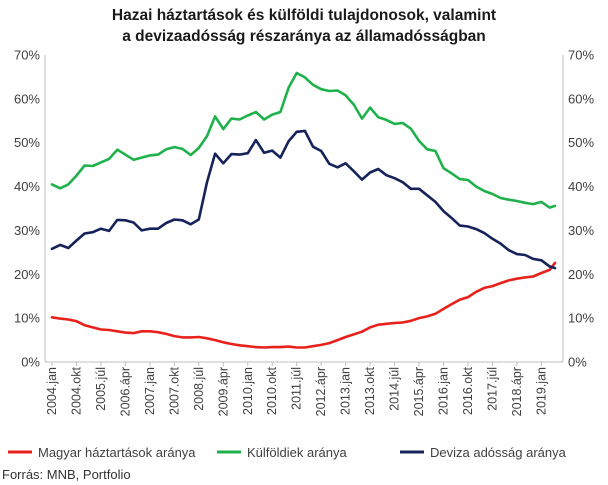 The width and height of the screenshot is (608, 485). I want to click on y-tick-label-right: 40%, so click(581, 186).